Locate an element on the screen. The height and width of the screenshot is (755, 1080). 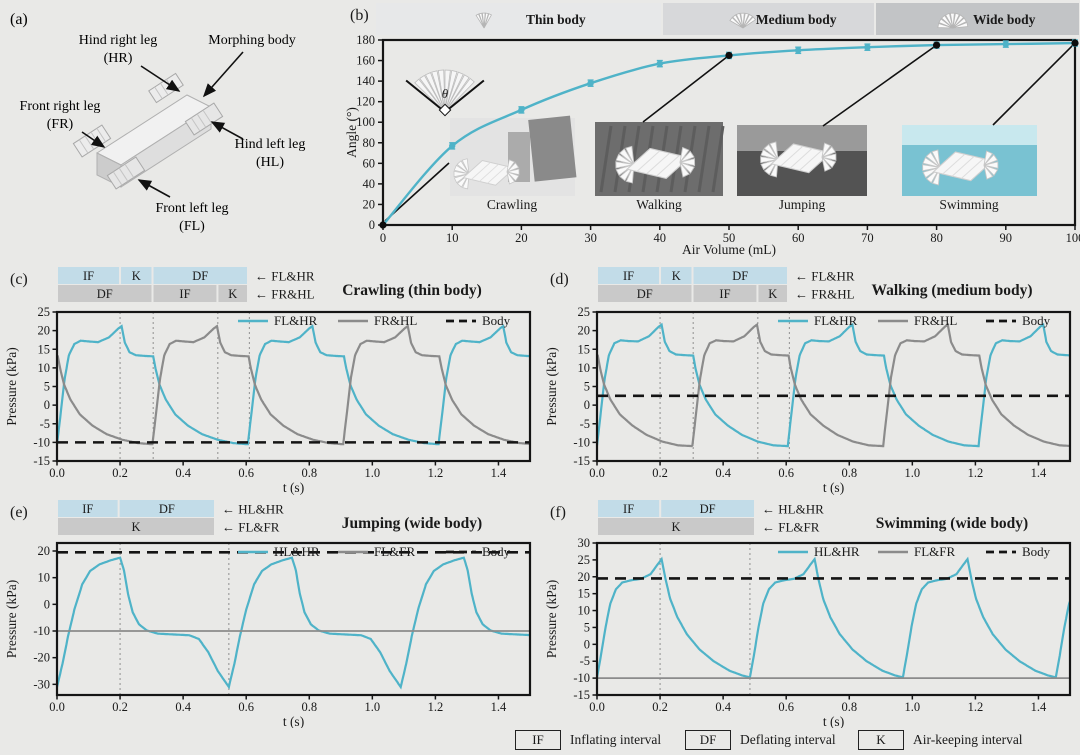
x-tick-label: 80 is located at coordinates (936, 238).